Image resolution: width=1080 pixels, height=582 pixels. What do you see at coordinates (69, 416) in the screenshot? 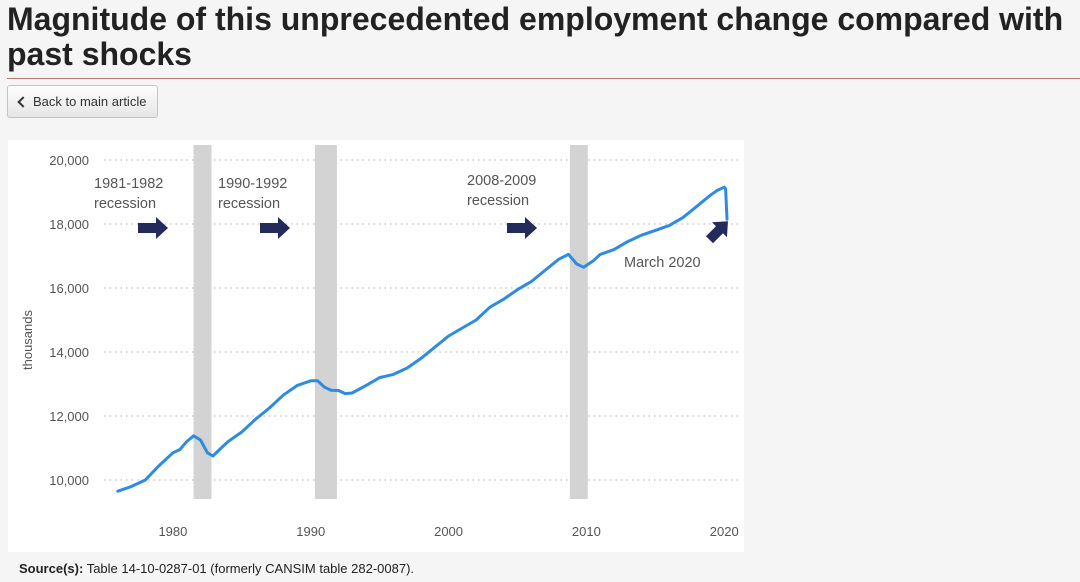
I see `y-tick-label: 12,000` at bounding box center [69, 416].